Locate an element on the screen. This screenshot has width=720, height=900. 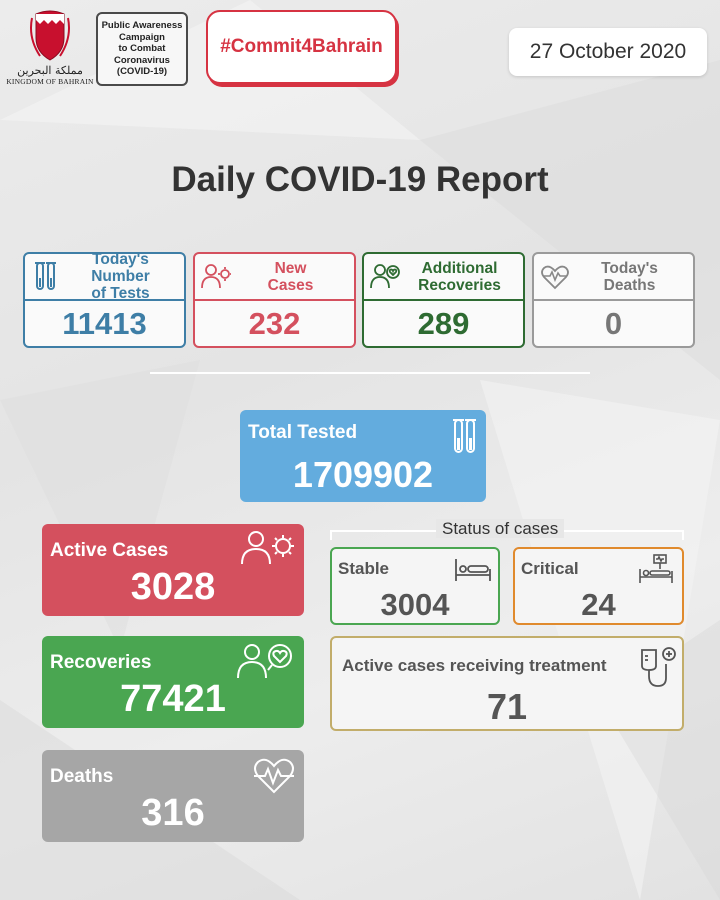
campaign-line: to Combat is located at coordinates (142, 49).